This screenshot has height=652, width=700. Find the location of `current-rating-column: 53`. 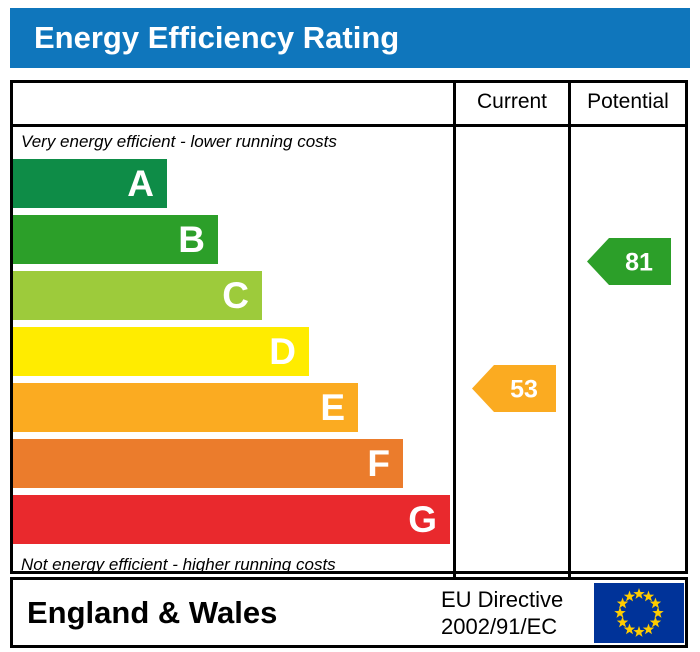

current-rating-column: 53 is located at coordinates (510, 353).